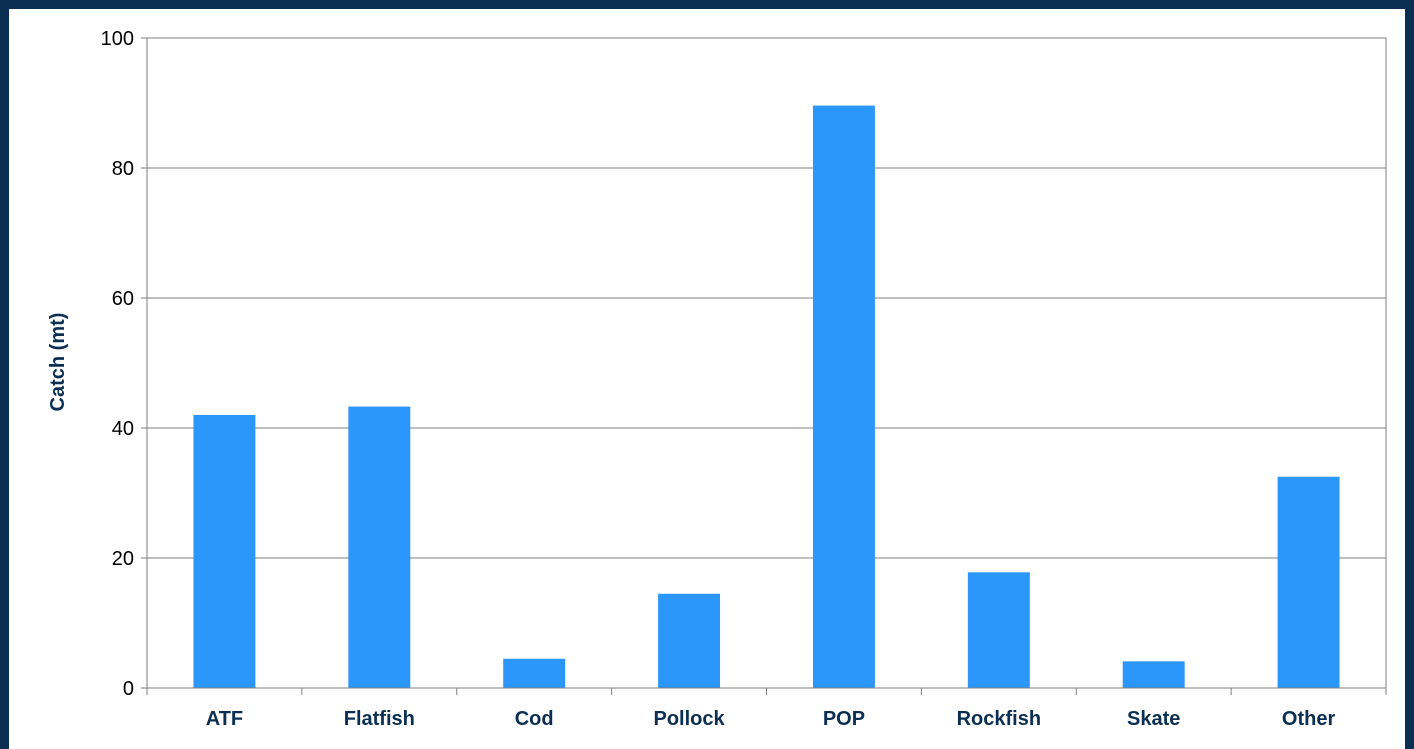 The height and width of the screenshot is (749, 1414). What do you see at coordinates (224, 551) in the screenshot?
I see `bar-atf` at bounding box center [224, 551].